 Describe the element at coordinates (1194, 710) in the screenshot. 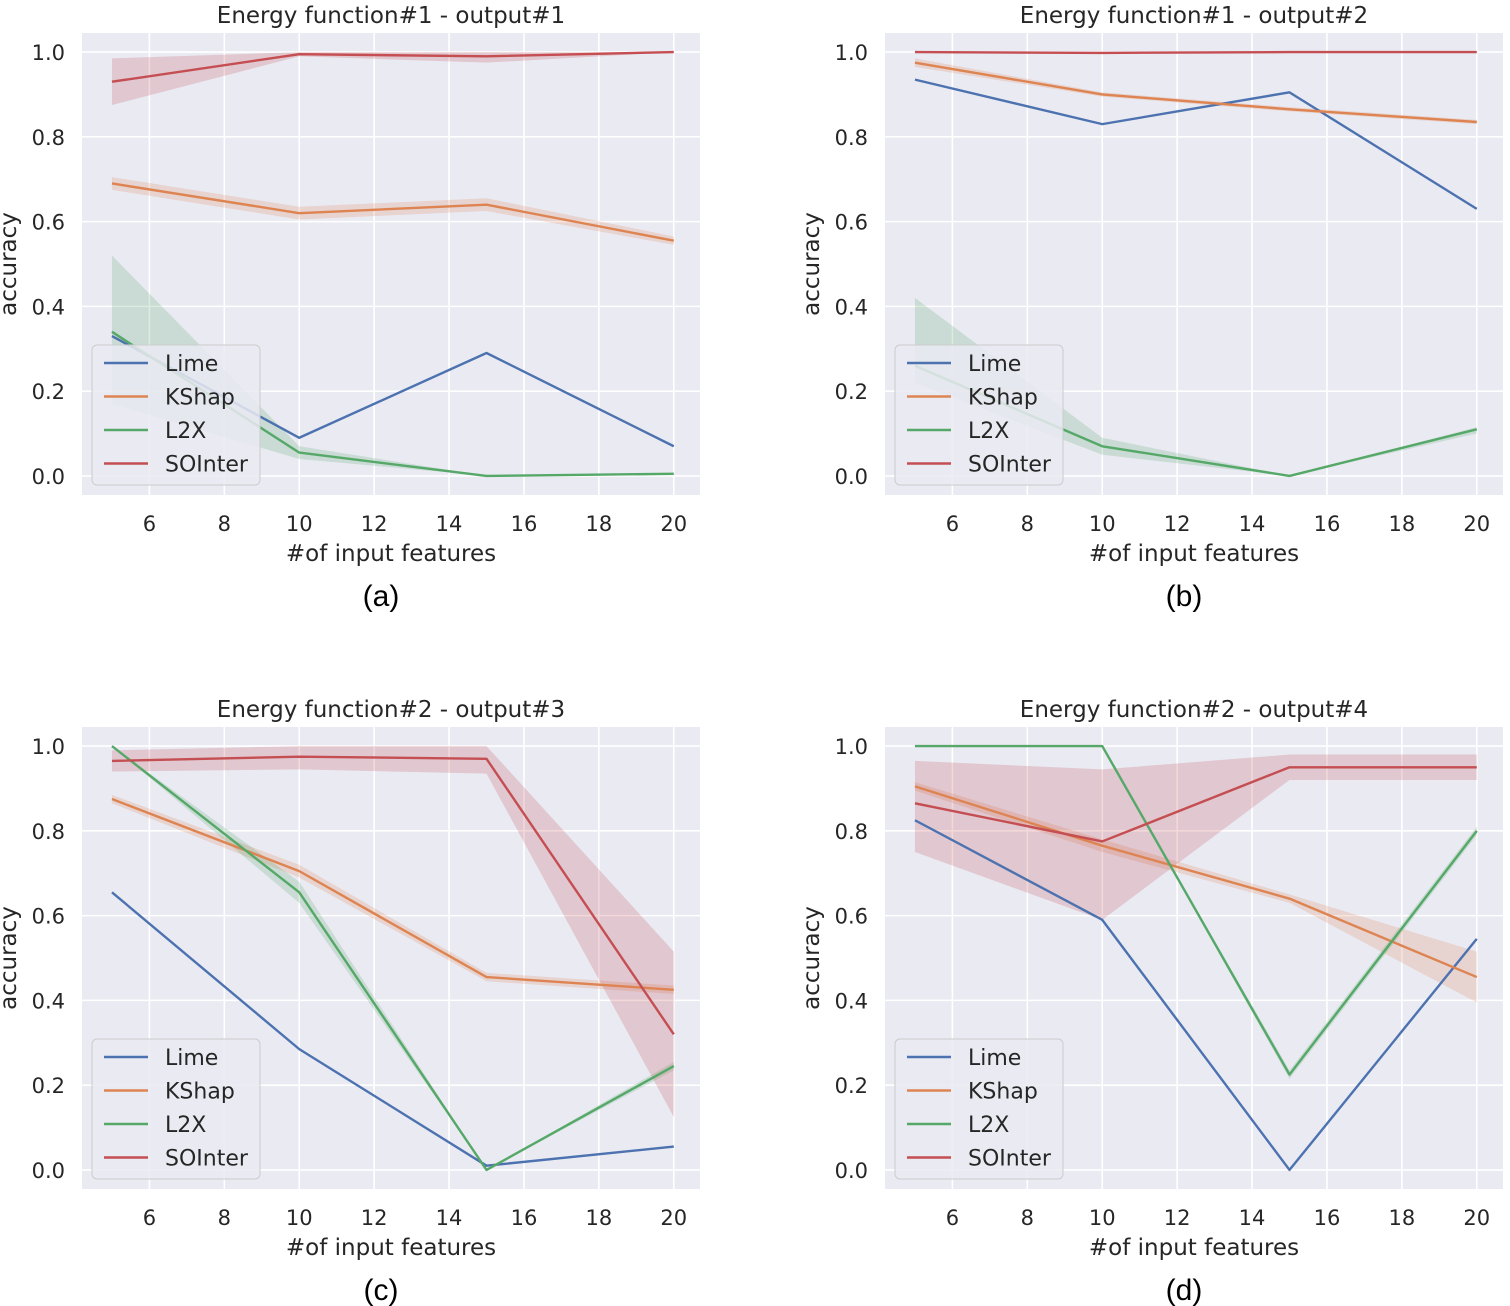

I see `chart-title: Energy function#2 - output#4` at that location.